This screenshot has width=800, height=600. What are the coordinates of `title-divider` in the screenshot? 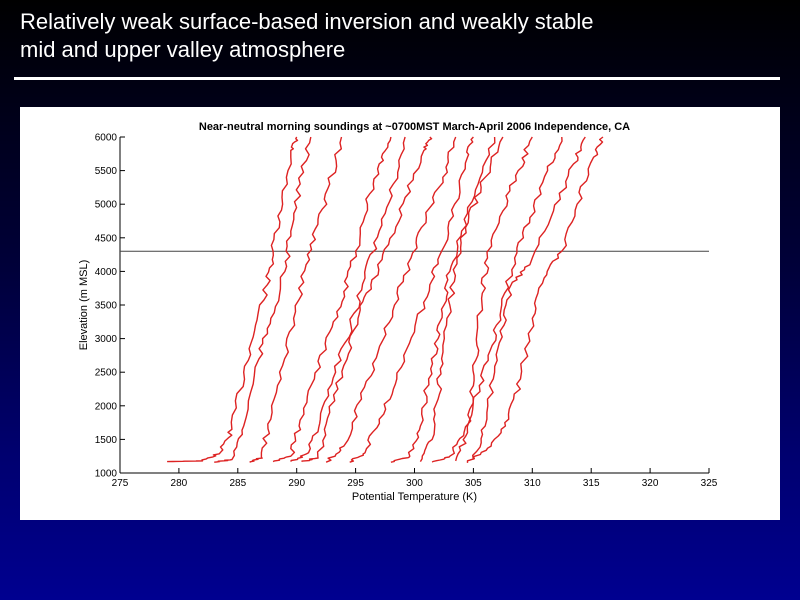 It's located at (397, 78).